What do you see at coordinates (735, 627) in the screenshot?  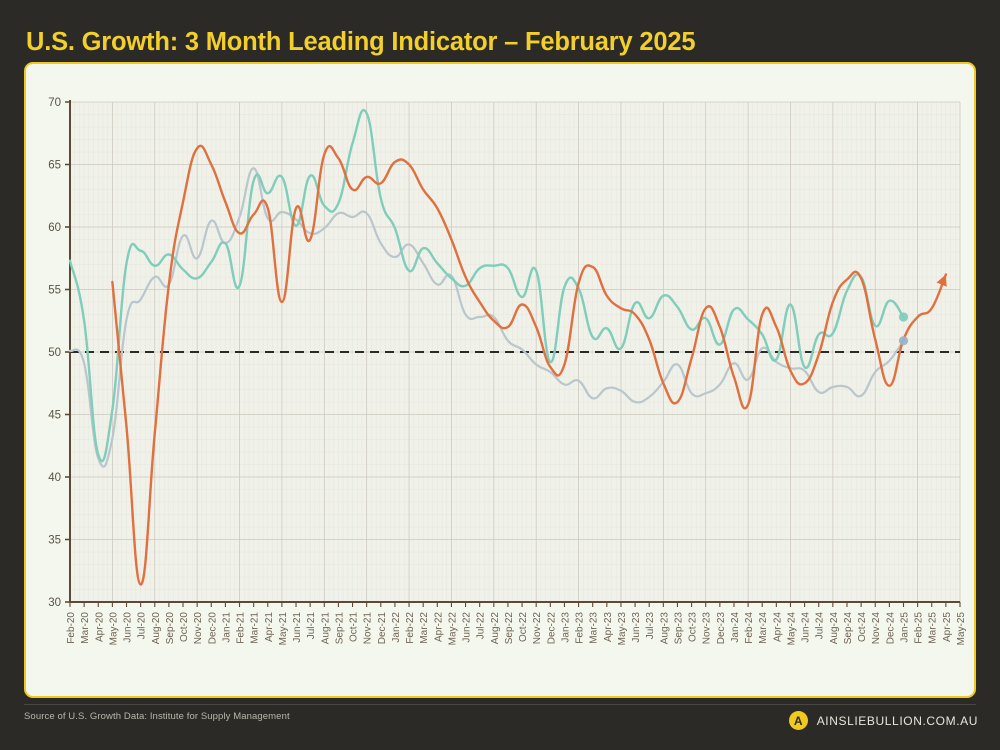 I see `svg-text: Jan-24` at bounding box center [735, 627].